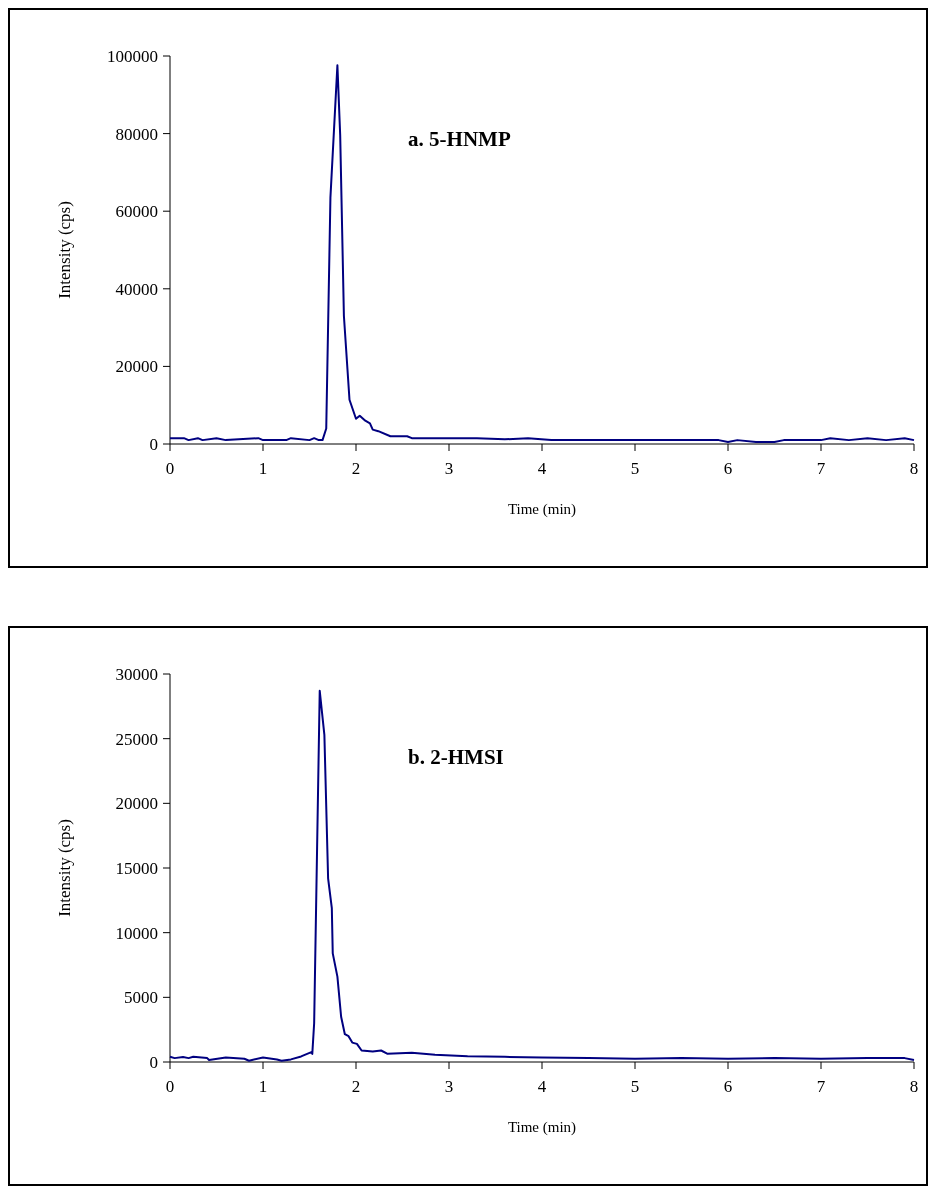 The height and width of the screenshot is (1198, 936). Describe the element at coordinates (136, 933) in the screenshot. I see `y-tick-label: 10000` at that location.